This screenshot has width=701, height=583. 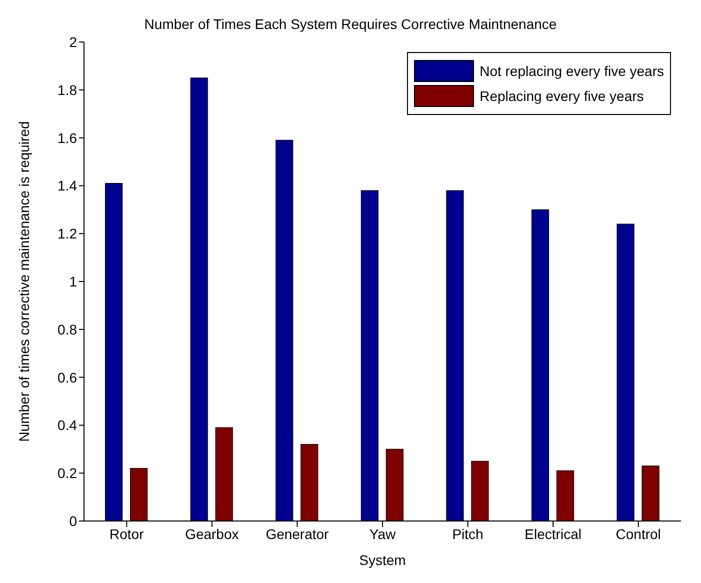 I want to click on y-tick-label: 1.4, so click(x=68, y=186).